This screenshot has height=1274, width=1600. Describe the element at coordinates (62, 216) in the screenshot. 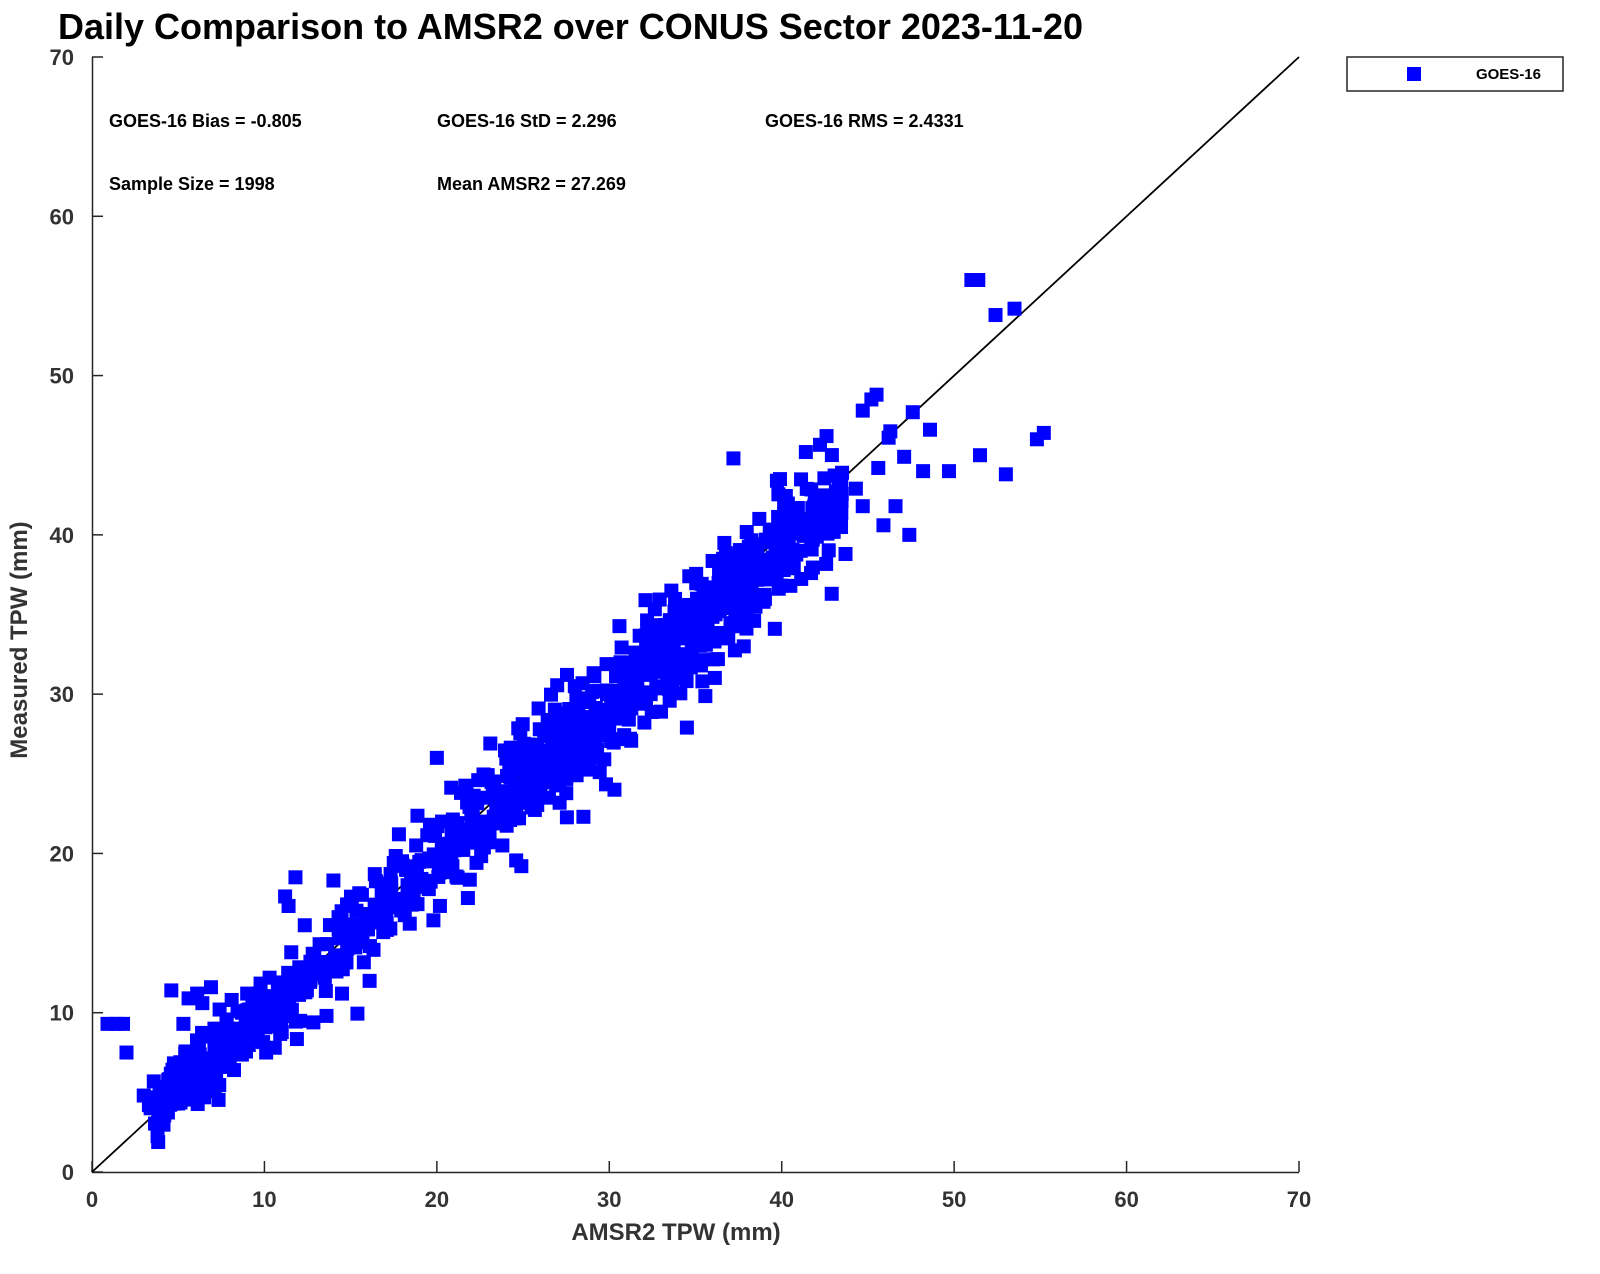

I see `y-tick-label: 60` at that location.